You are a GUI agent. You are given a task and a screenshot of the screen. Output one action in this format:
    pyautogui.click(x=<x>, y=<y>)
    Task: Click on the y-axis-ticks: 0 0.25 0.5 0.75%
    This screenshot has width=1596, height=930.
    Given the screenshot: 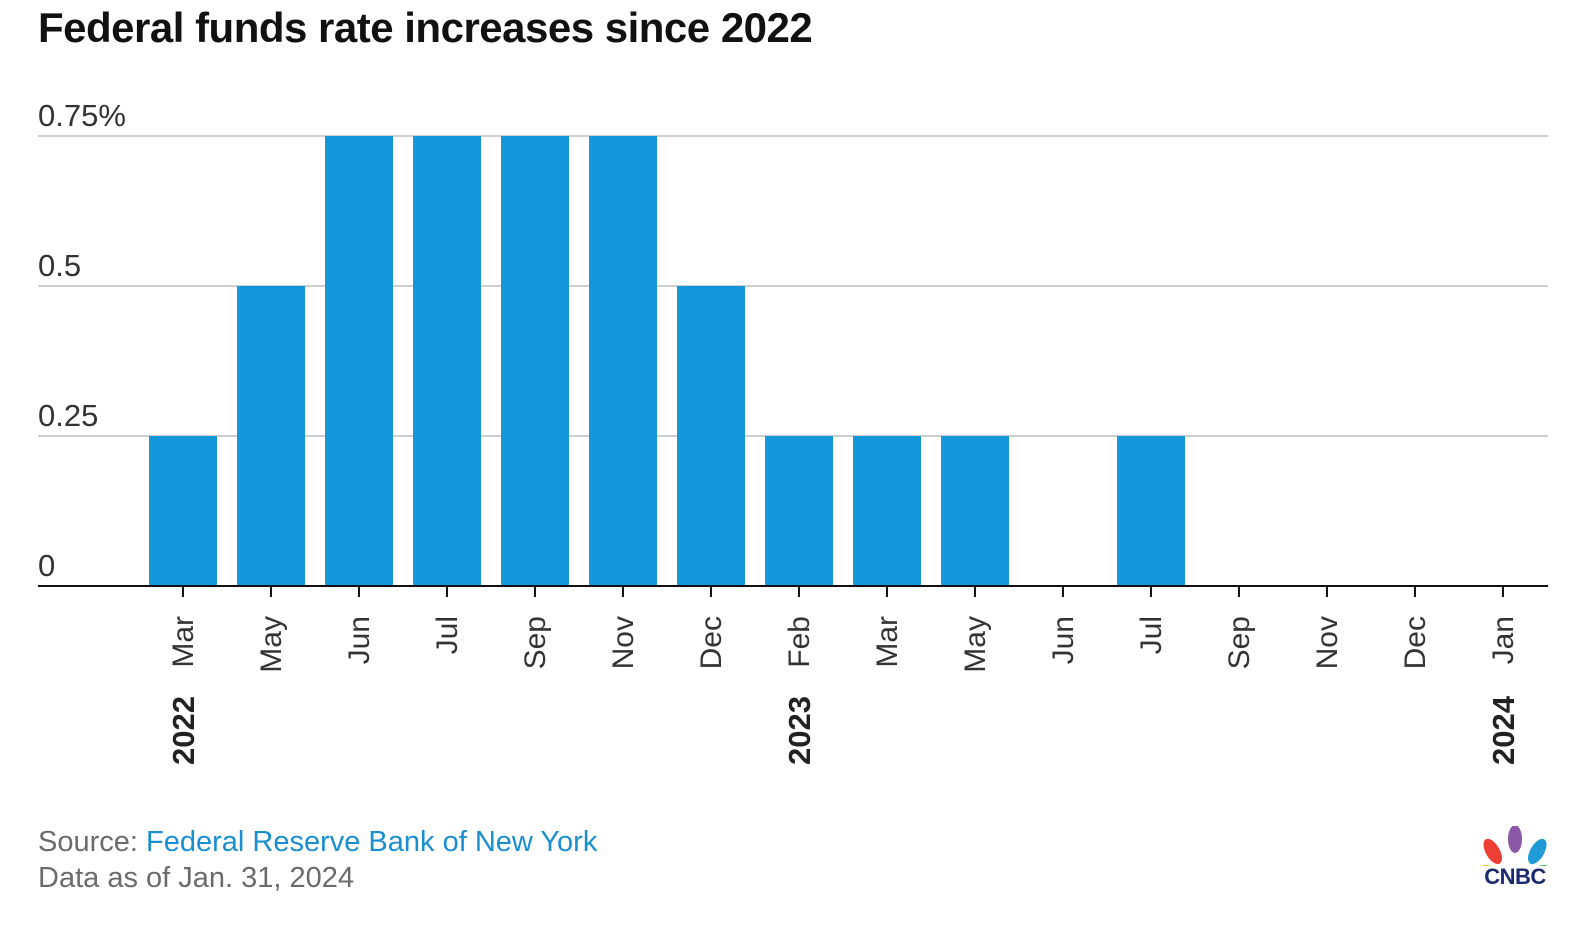 What is the action you would take?
    pyautogui.click(x=82, y=340)
    